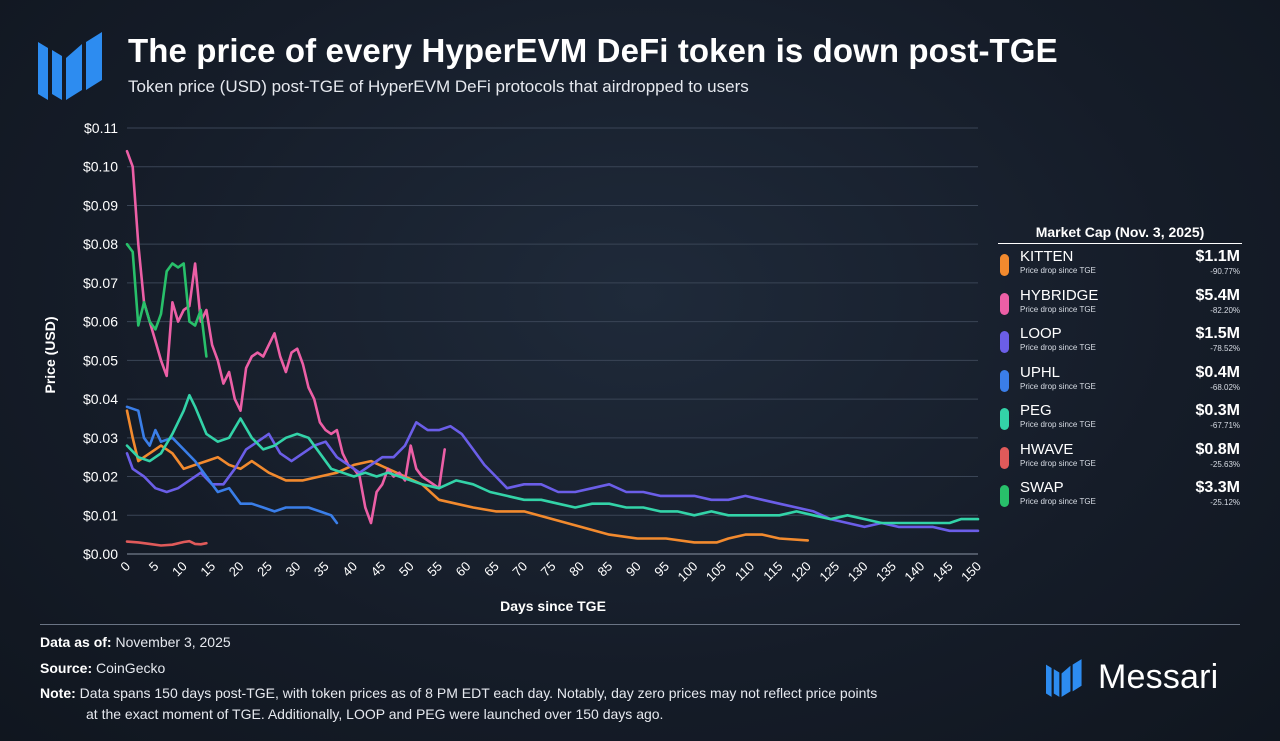 The width and height of the screenshot is (1280, 741). Describe the element at coordinates (1120, 263) in the screenshot. I see `legend-item-kitten: KITTEN Price drop since TGE $1.1M -90.77%` at that location.